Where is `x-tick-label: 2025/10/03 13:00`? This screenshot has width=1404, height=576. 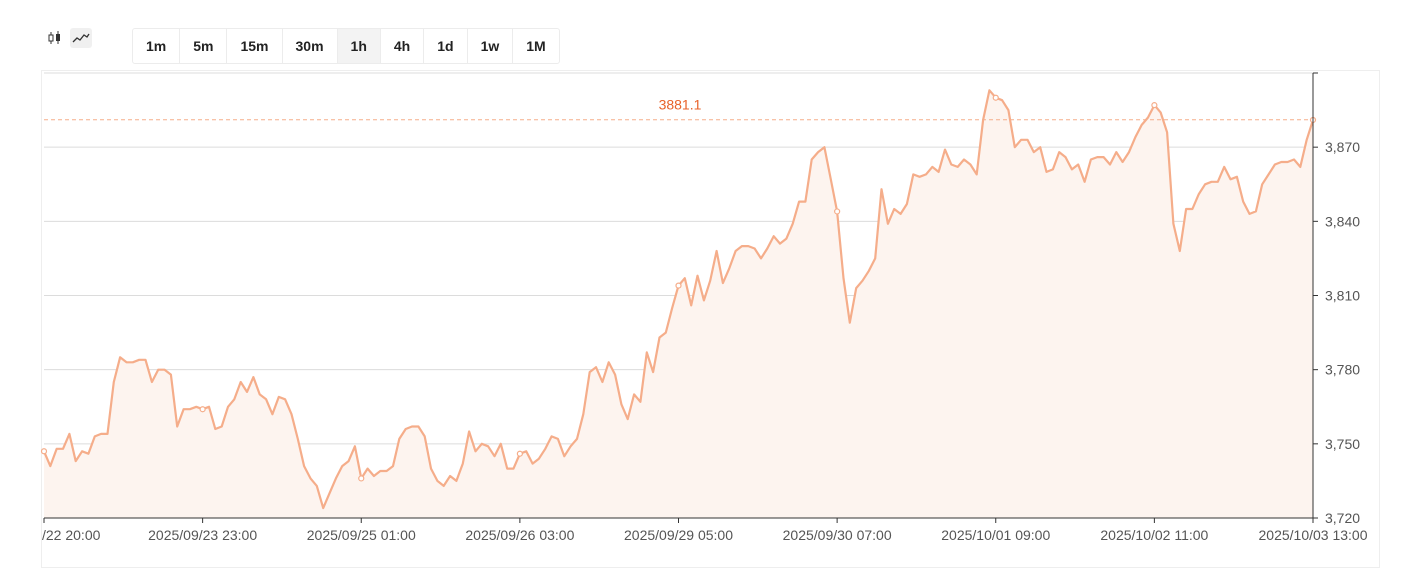
x-tick-label: 2025/10/03 13:00 is located at coordinates (1313, 535).